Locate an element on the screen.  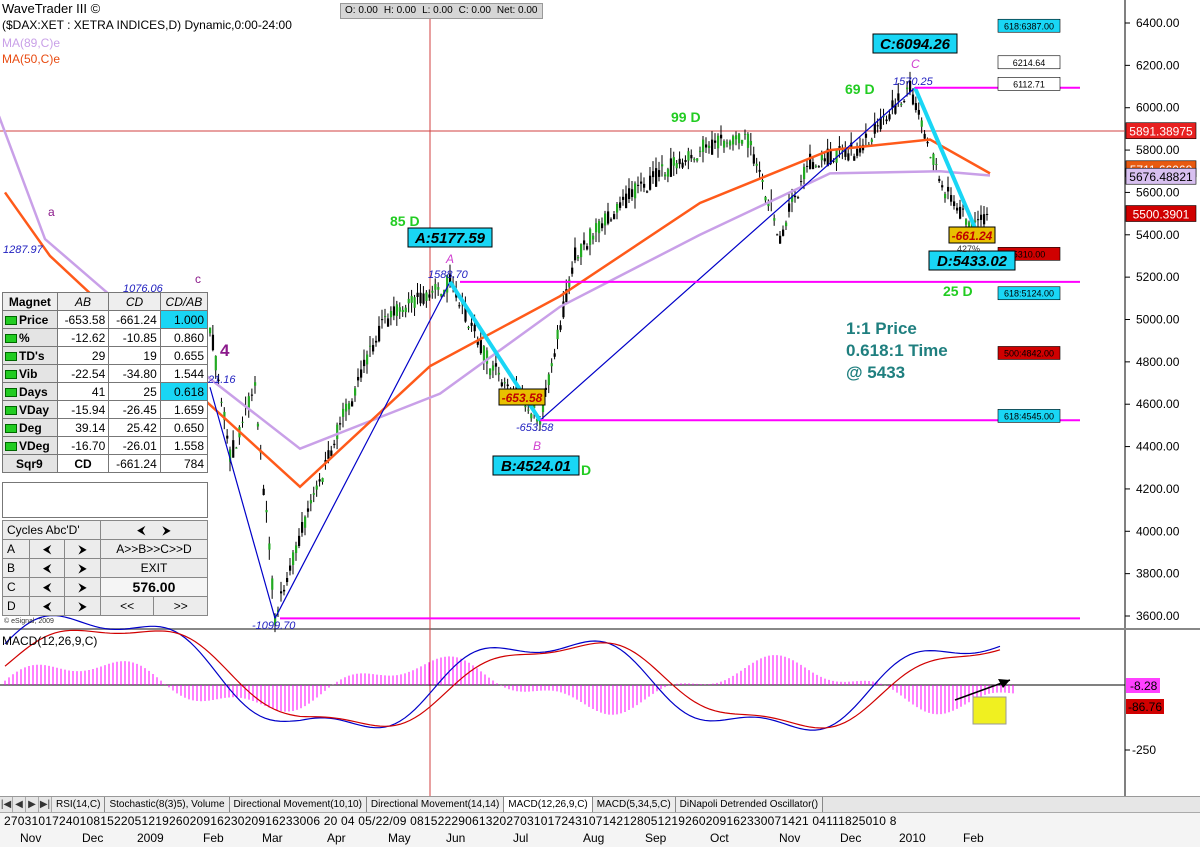
magnet-row: Deg 39.14 25.42 0.650 is located at coordinates (105, 427).